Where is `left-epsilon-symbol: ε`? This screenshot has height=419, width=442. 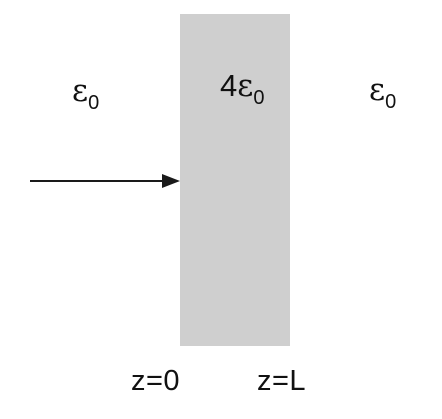
left-epsilon-symbol: ε is located at coordinates (80, 91).